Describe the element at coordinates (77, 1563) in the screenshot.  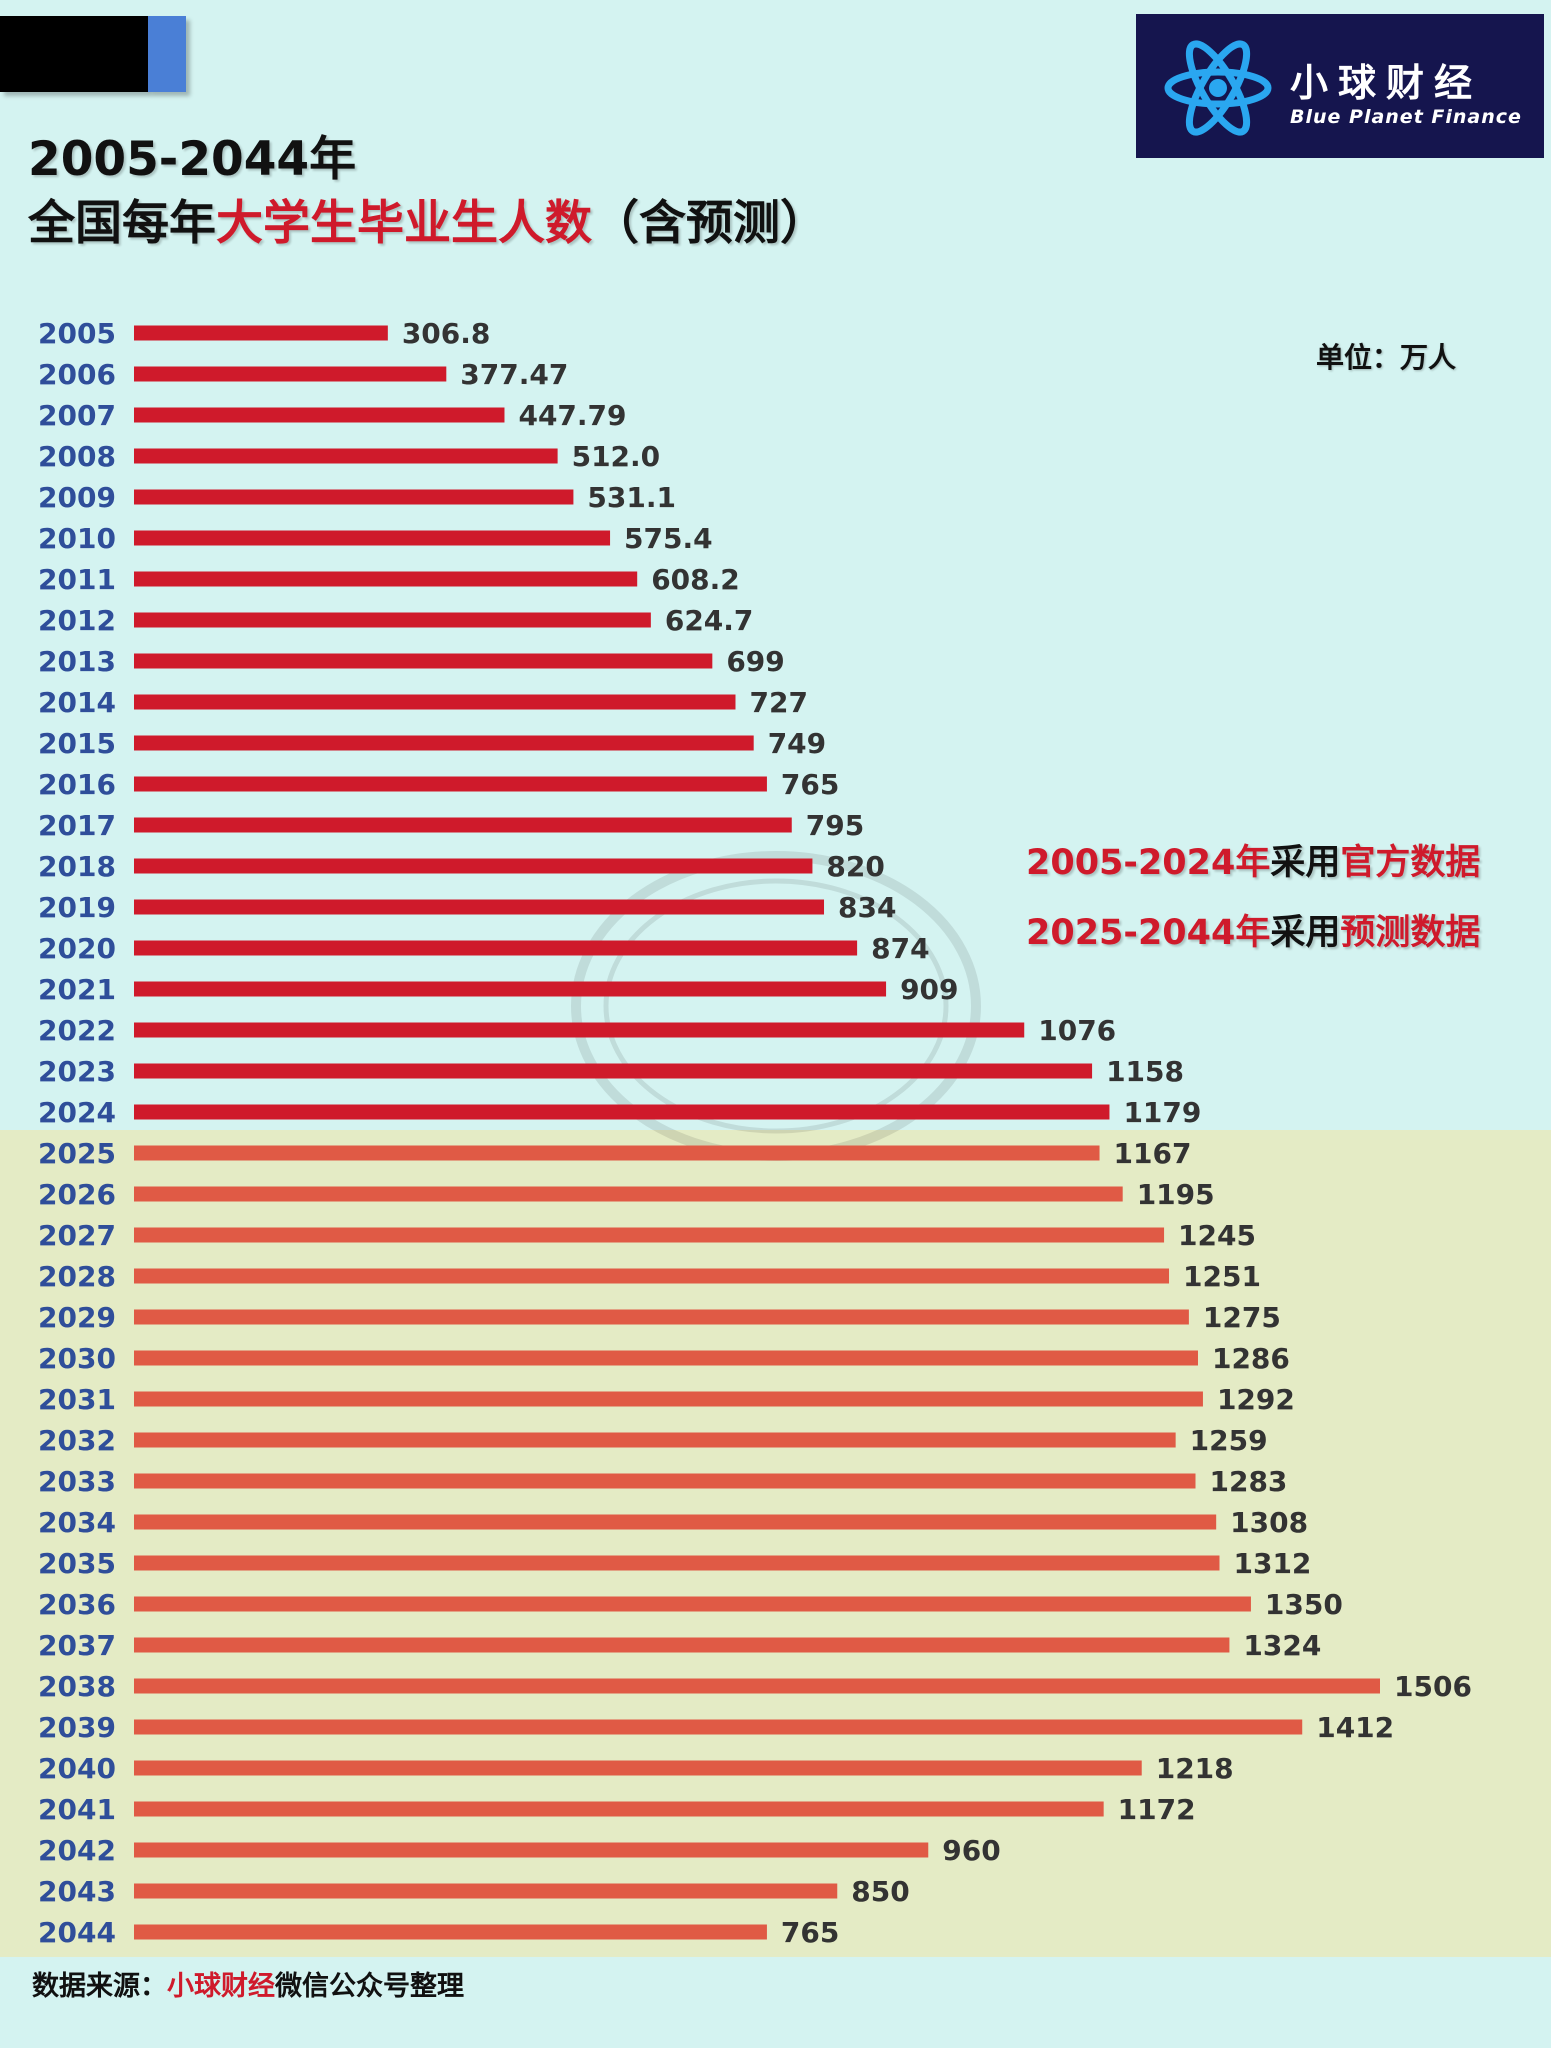
I see `year-label: 2035` at that location.